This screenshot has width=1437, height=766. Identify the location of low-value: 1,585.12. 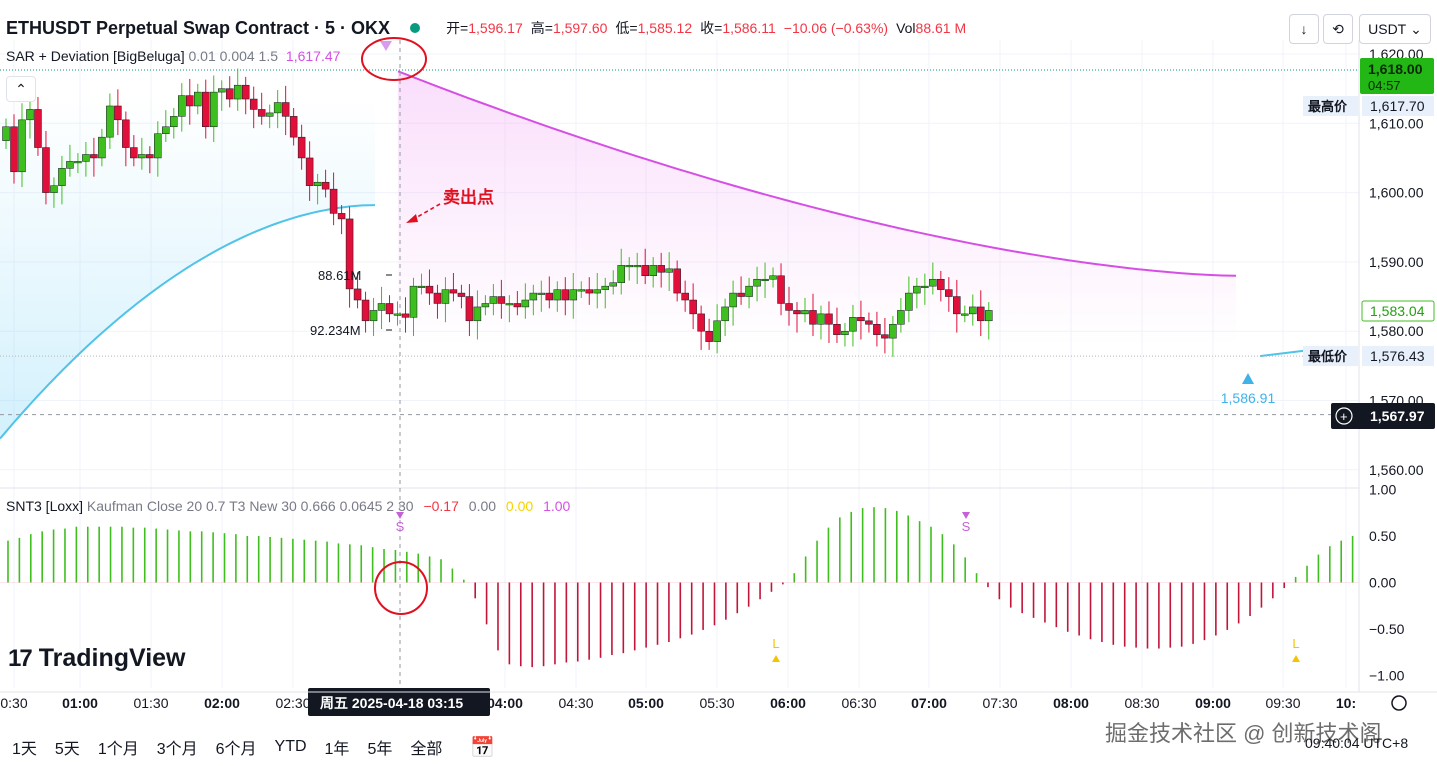
(665, 28).